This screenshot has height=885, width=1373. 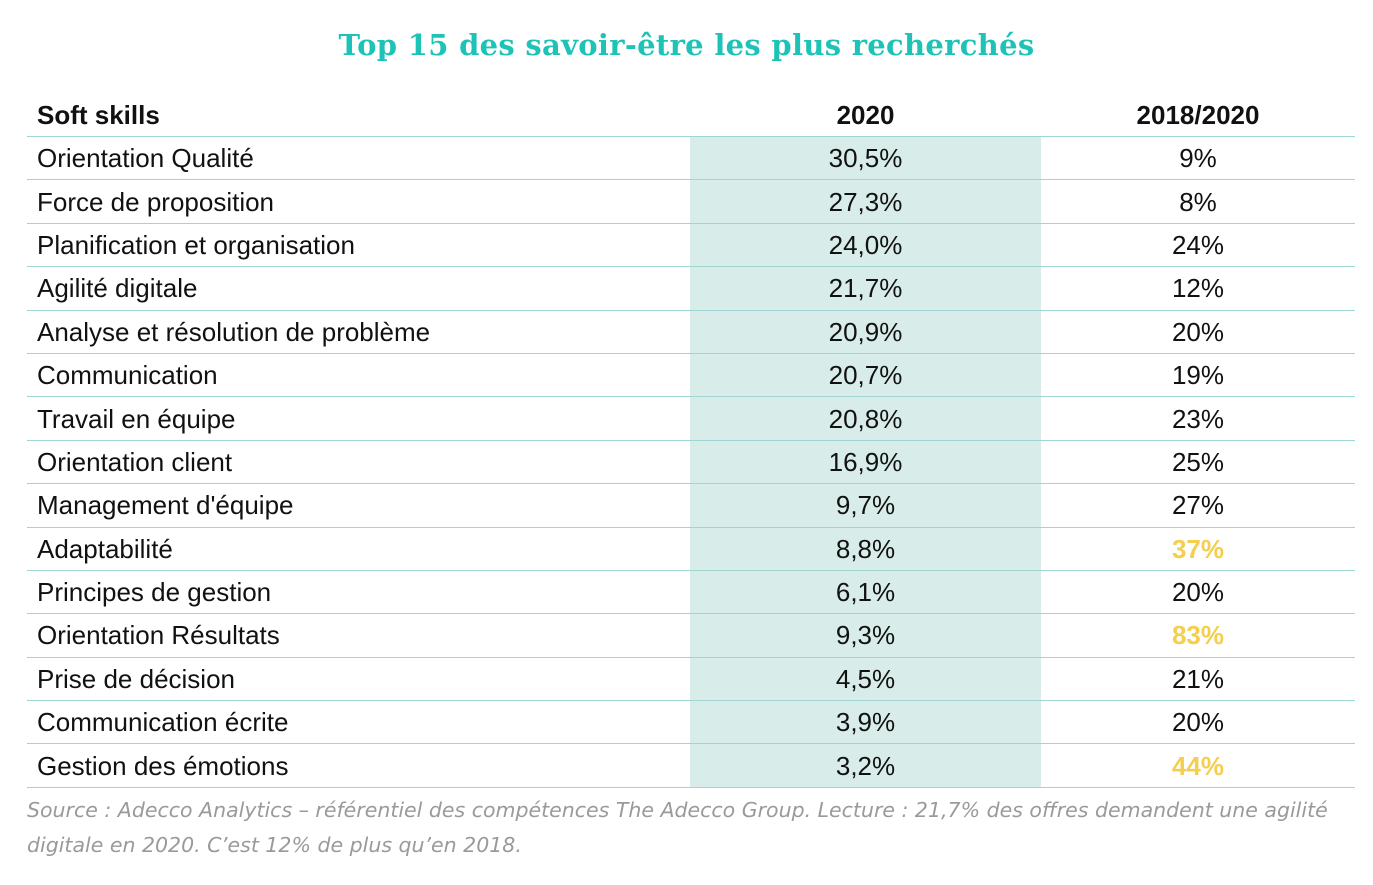 What do you see at coordinates (1198, 244) in the screenshot?
I see `value-2018-2020: 24%` at bounding box center [1198, 244].